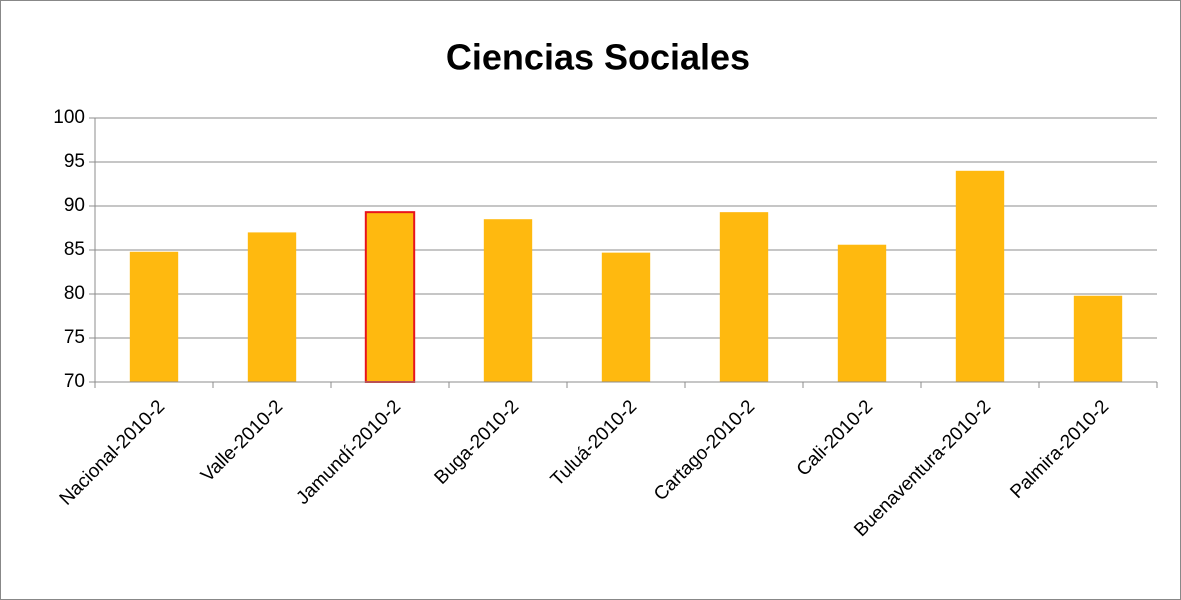  I want to click on y-tick-label: 95, so click(74, 161).